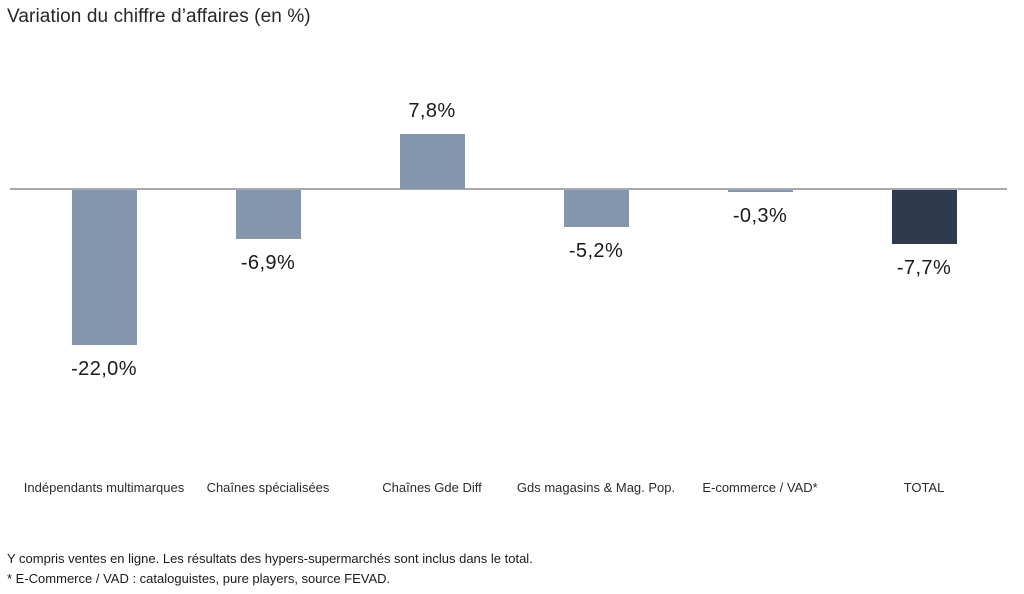 The height and width of the screenshot is (594, 1024). What do you see at coordinates (268, 487) in the screenshot?
I see `category-label: Chaînes spécialisées` at bounding box center [268, 487].